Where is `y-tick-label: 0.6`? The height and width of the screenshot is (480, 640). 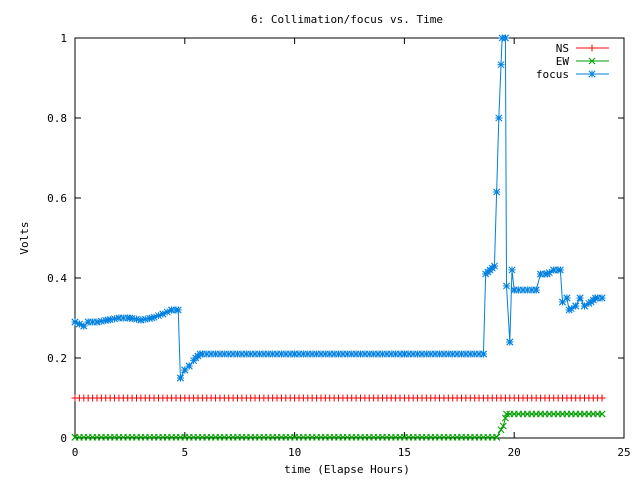 y-tick-label: 0.6 is located at coordinates (57, 198).